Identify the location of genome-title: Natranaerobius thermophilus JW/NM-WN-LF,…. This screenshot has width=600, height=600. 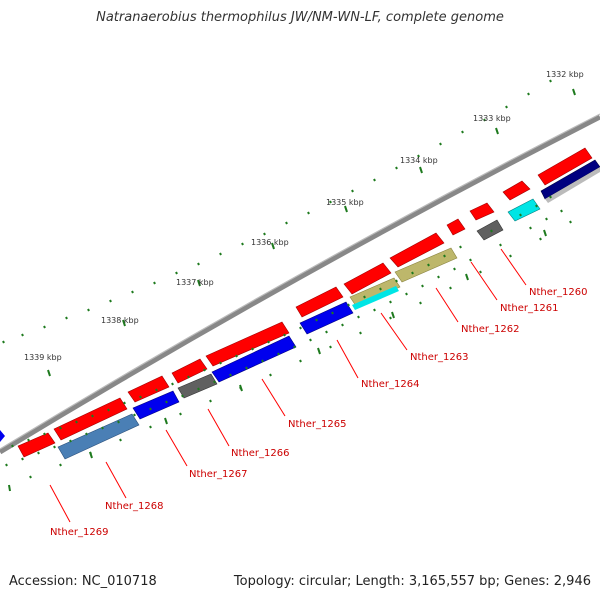
(300, 17).